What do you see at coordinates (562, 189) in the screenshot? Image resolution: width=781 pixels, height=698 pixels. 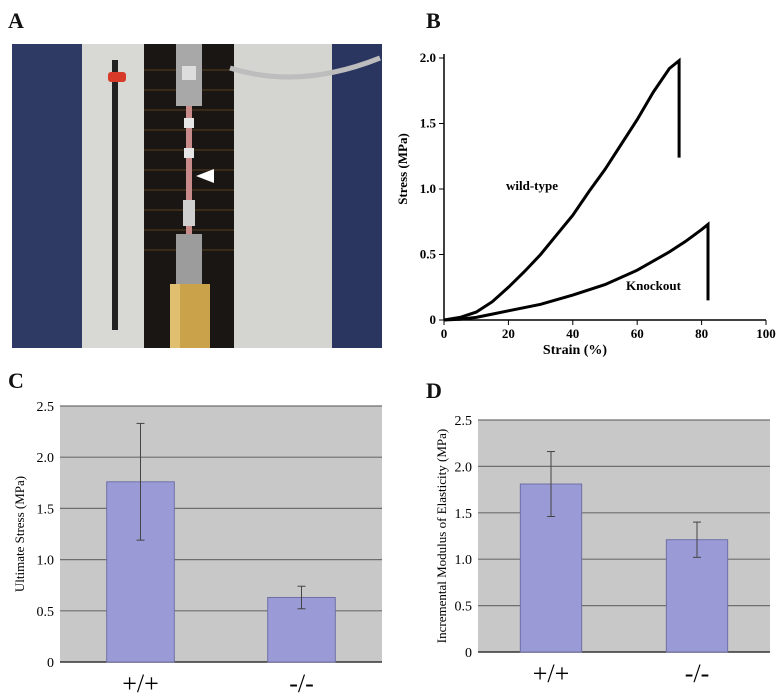 I see `series-line-wild-type` at bounding box center [562, 189].